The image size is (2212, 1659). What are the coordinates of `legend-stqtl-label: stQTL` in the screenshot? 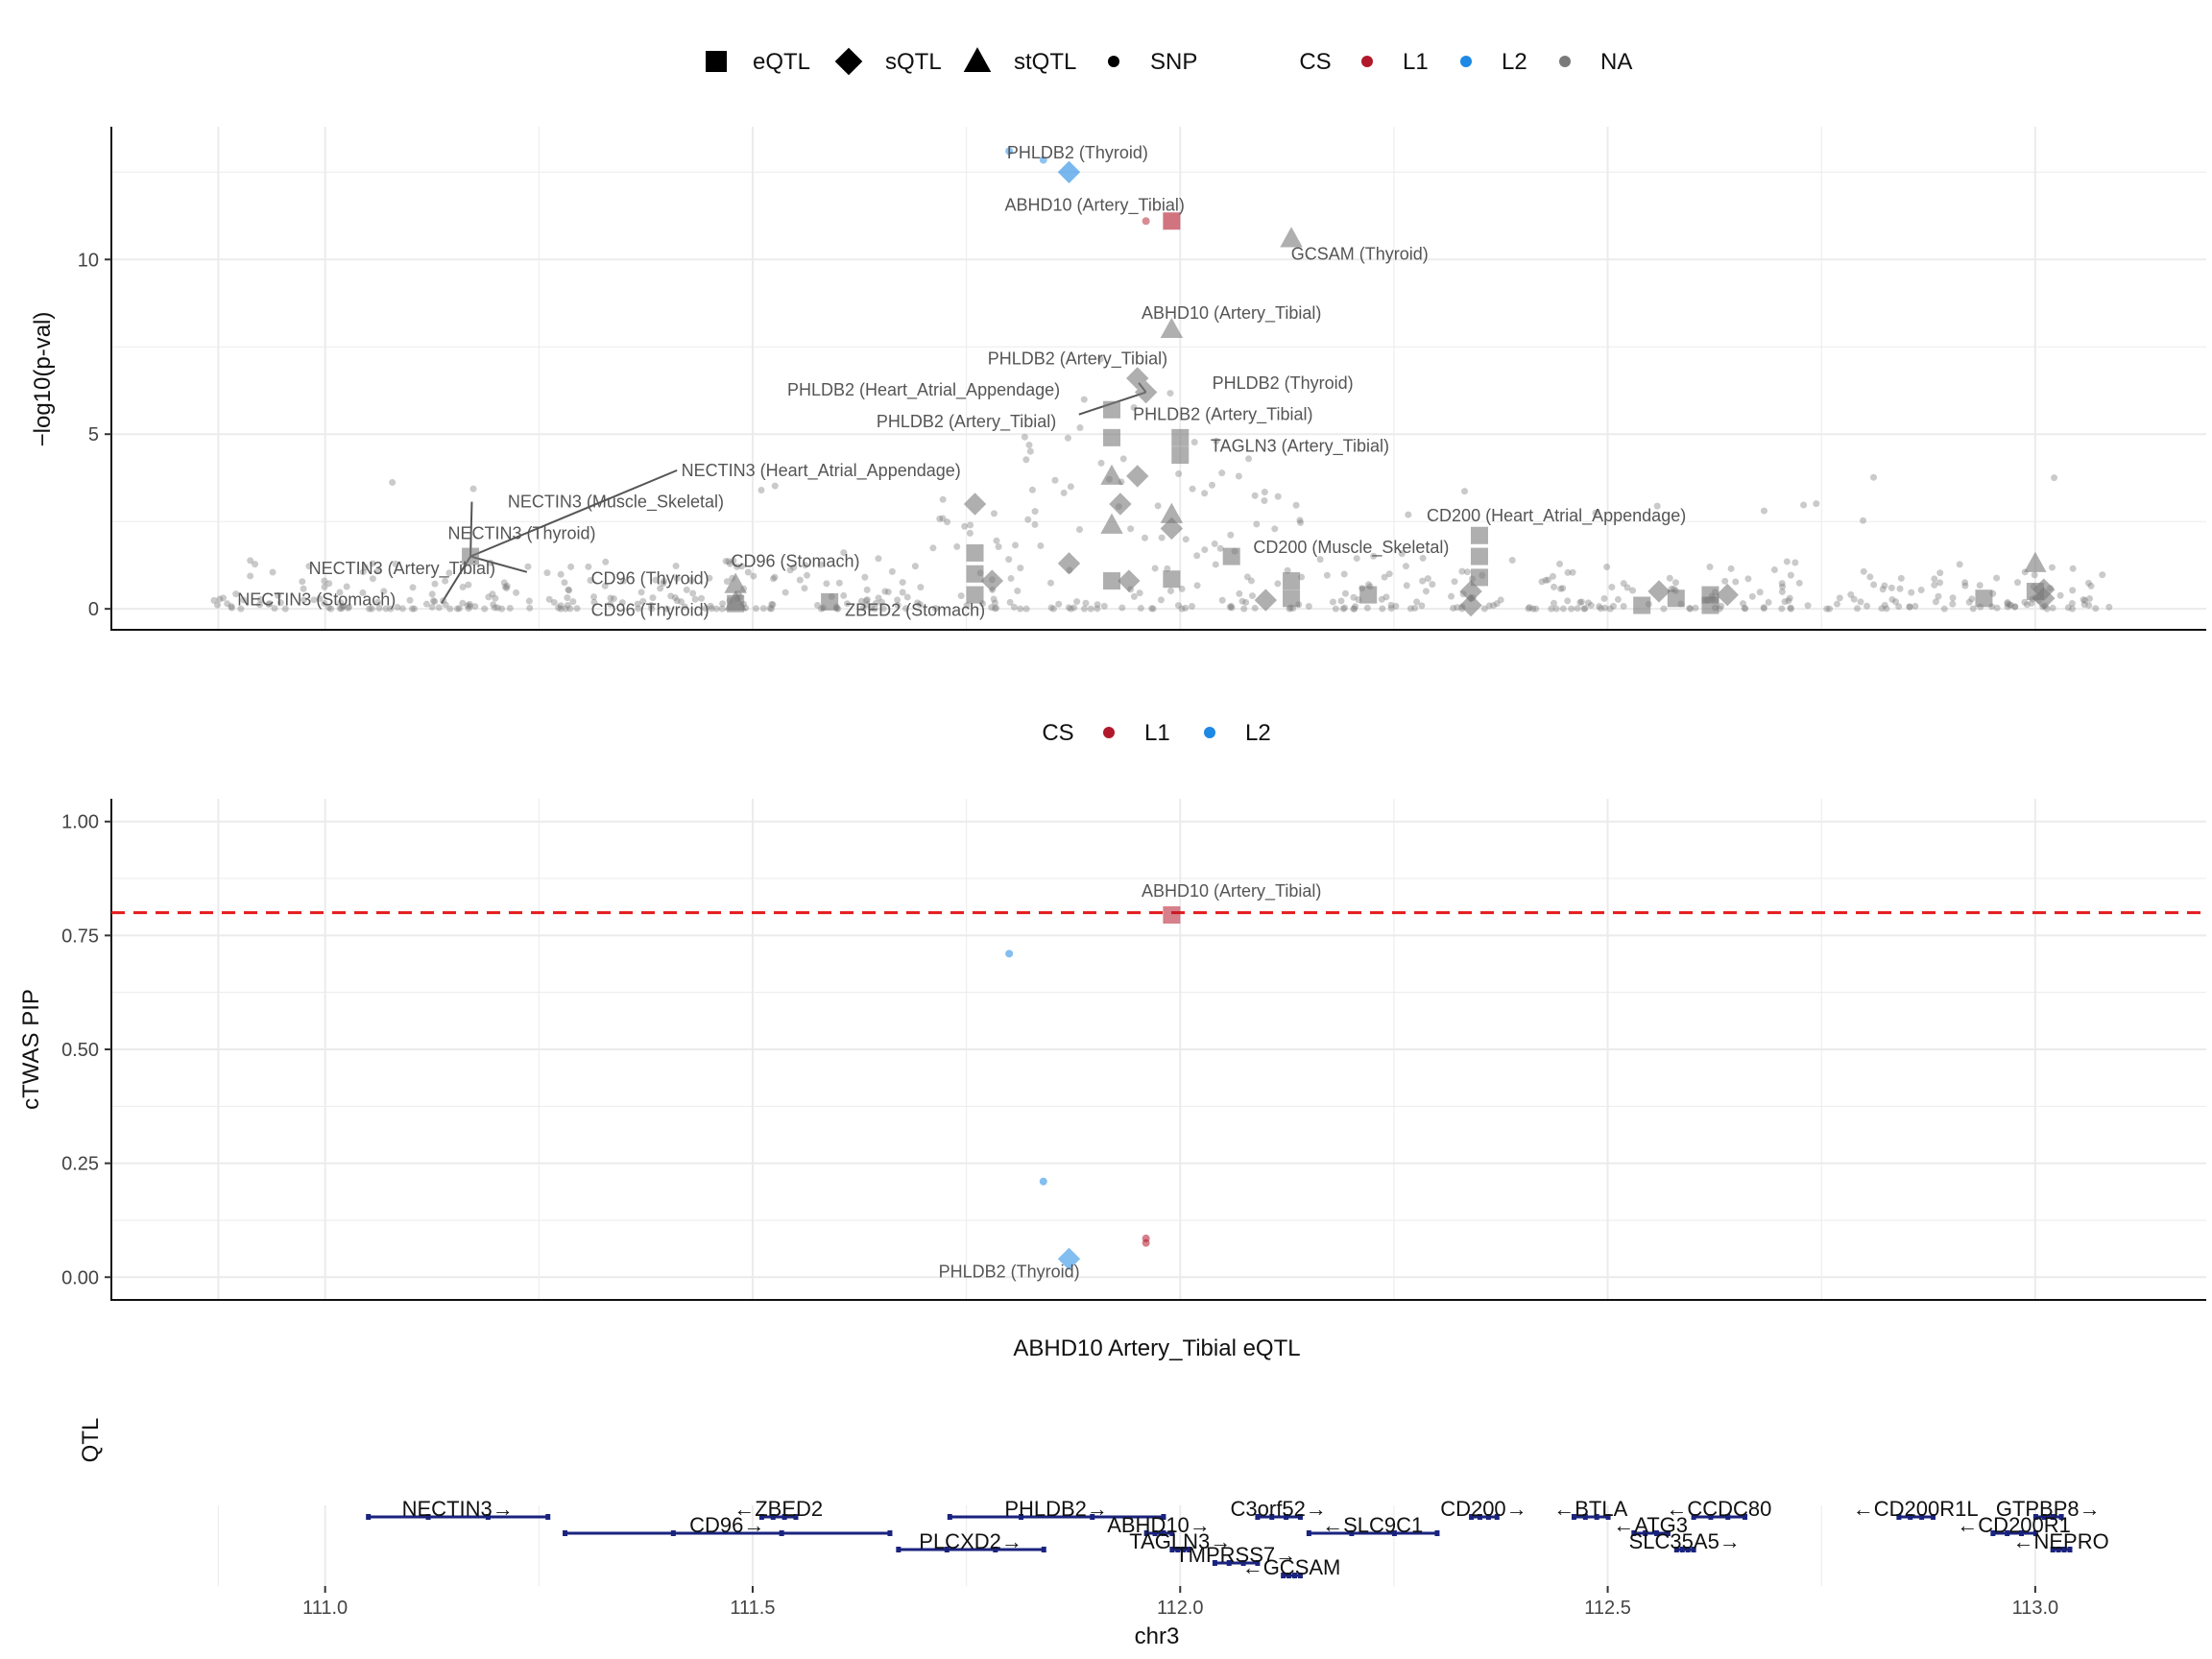 It's located at (1045, 62).